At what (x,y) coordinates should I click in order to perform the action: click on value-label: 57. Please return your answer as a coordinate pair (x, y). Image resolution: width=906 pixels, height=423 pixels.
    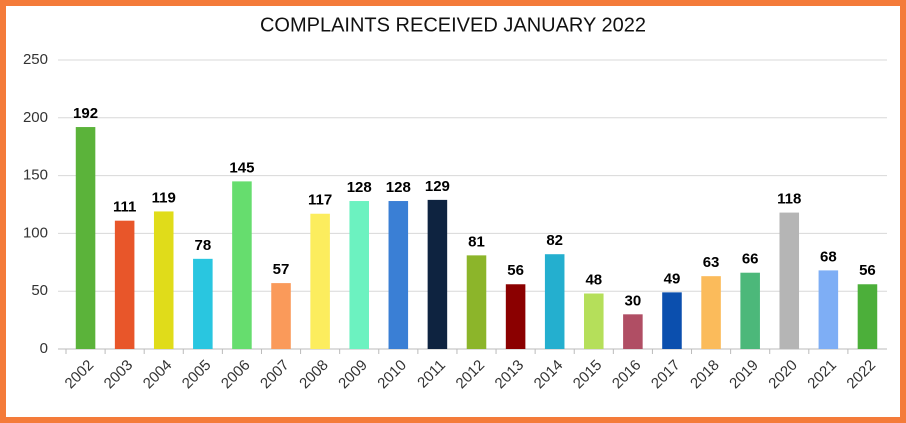
    Looking at the image, I should click on (281, 269).